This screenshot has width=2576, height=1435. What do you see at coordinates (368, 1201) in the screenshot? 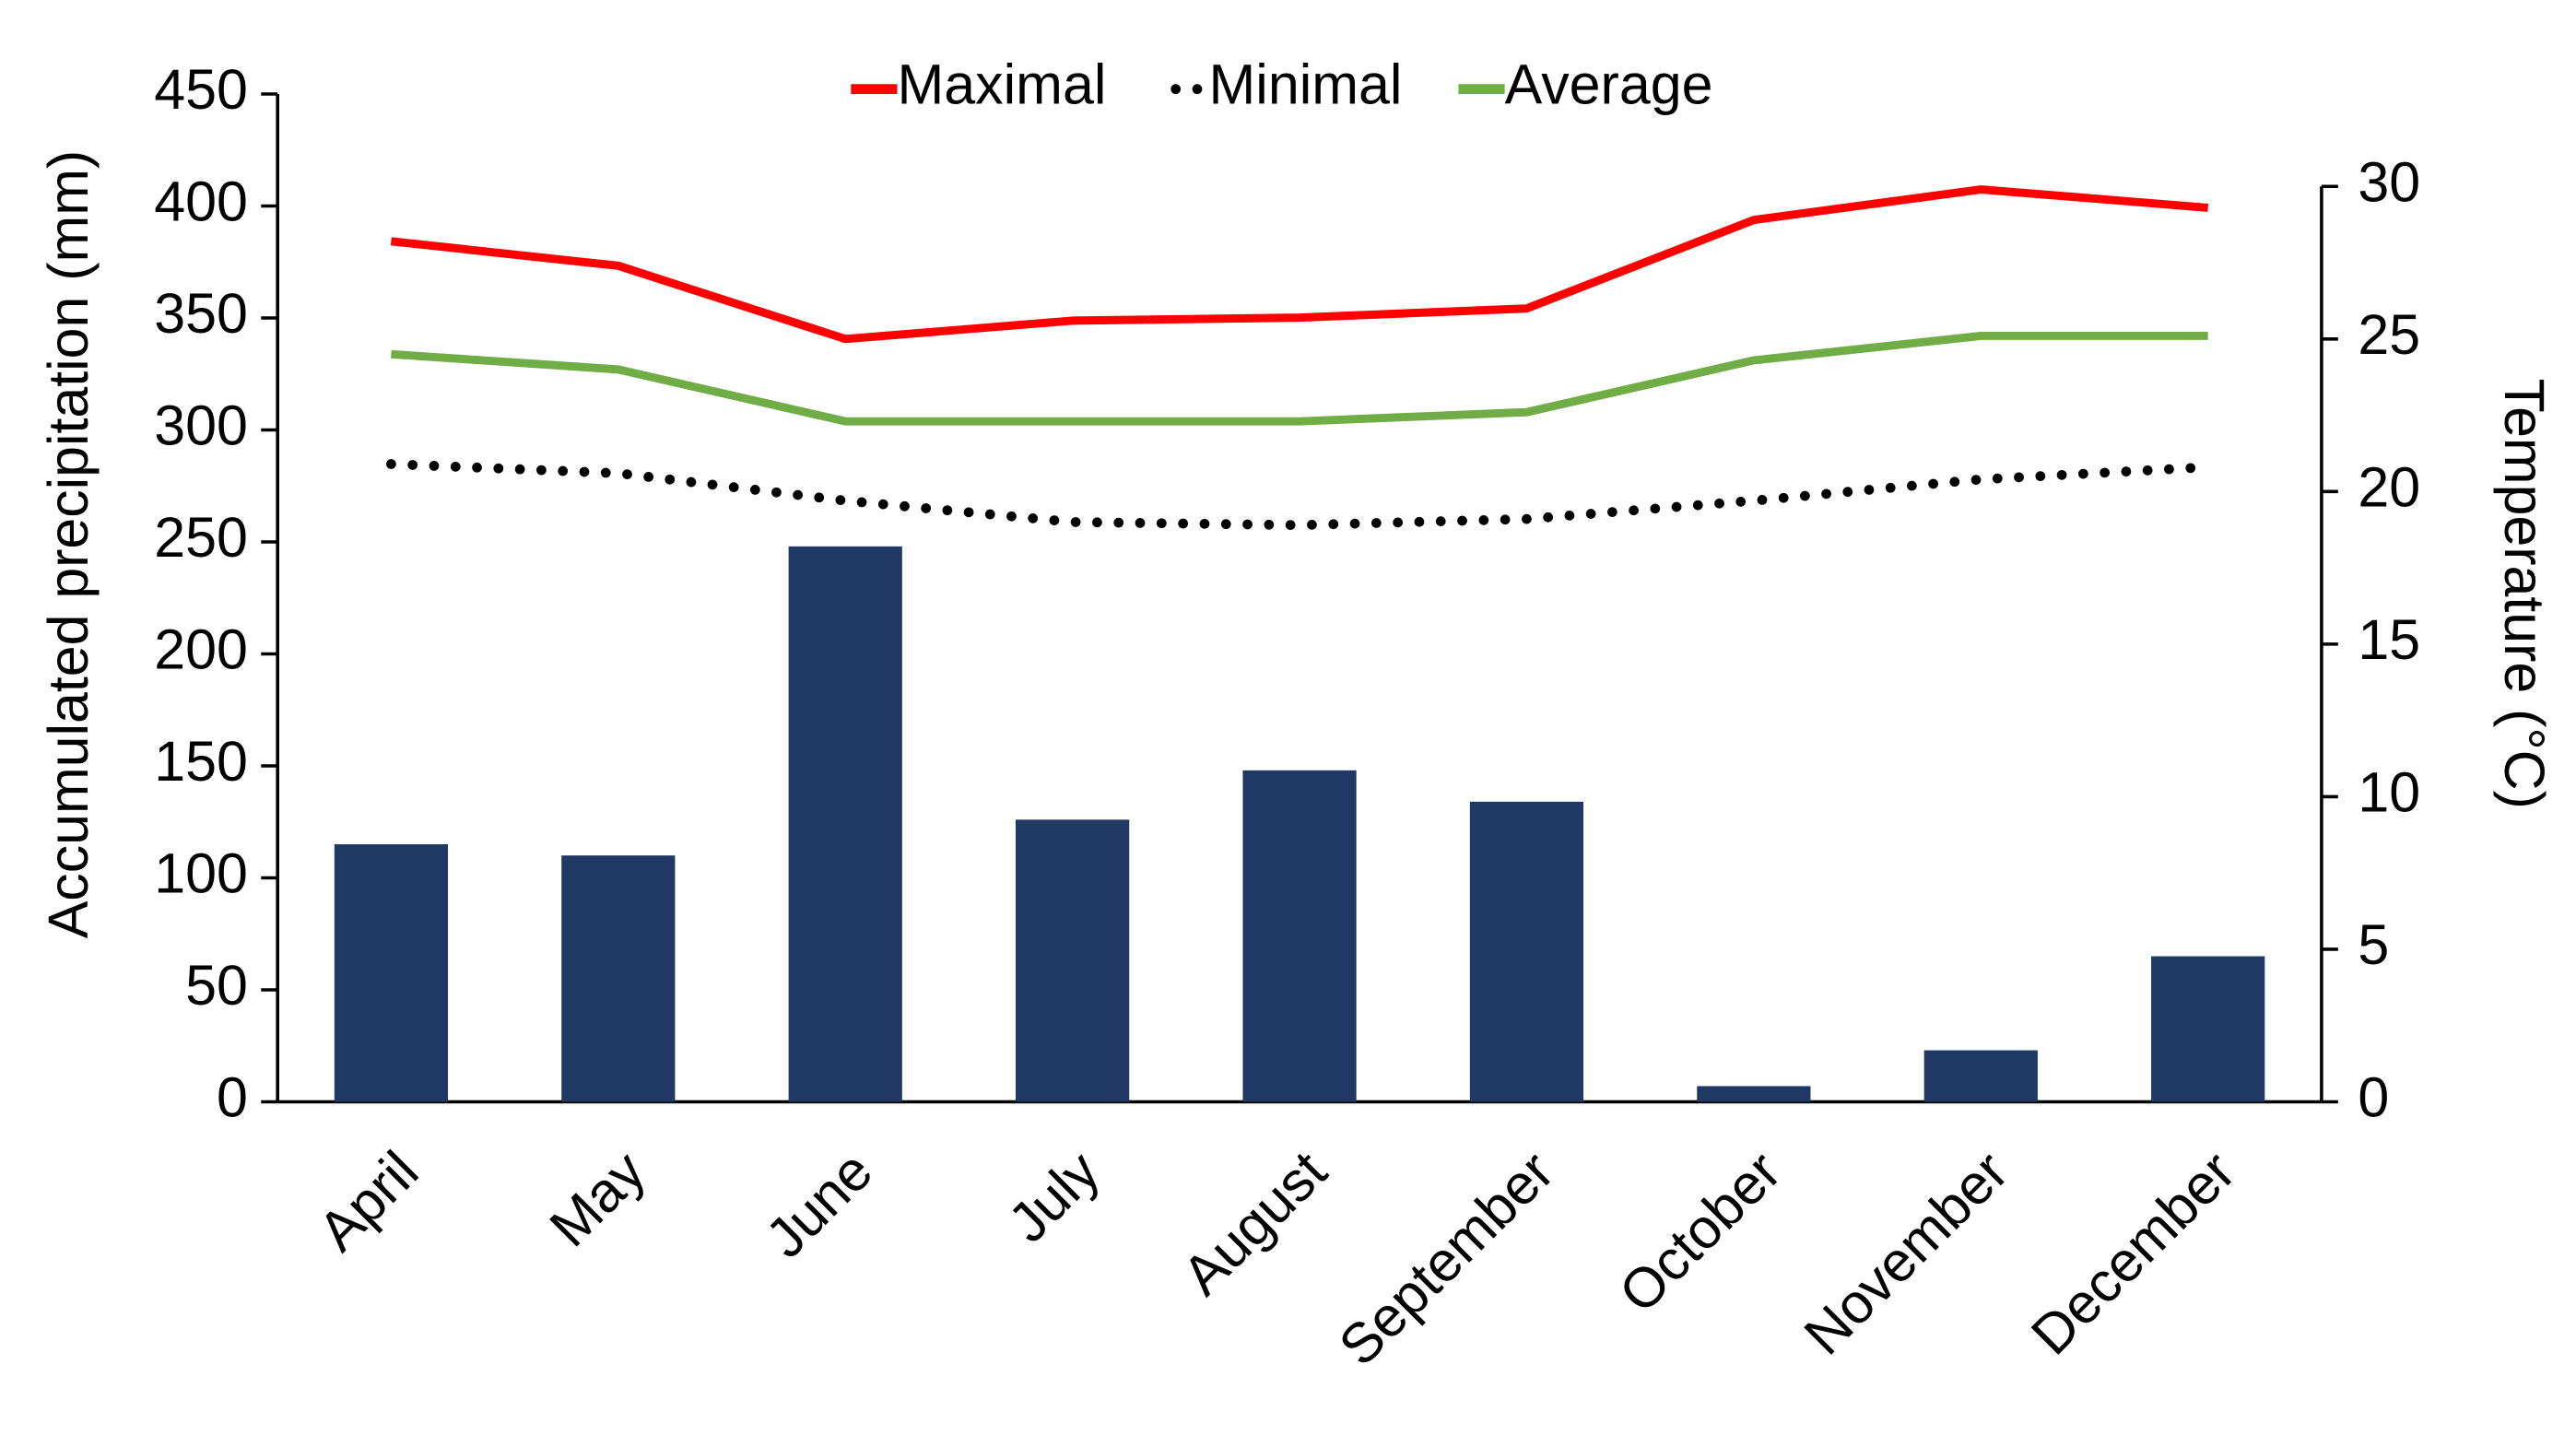
I see `x-tick-label: April` at bounding box center [368, 1201].